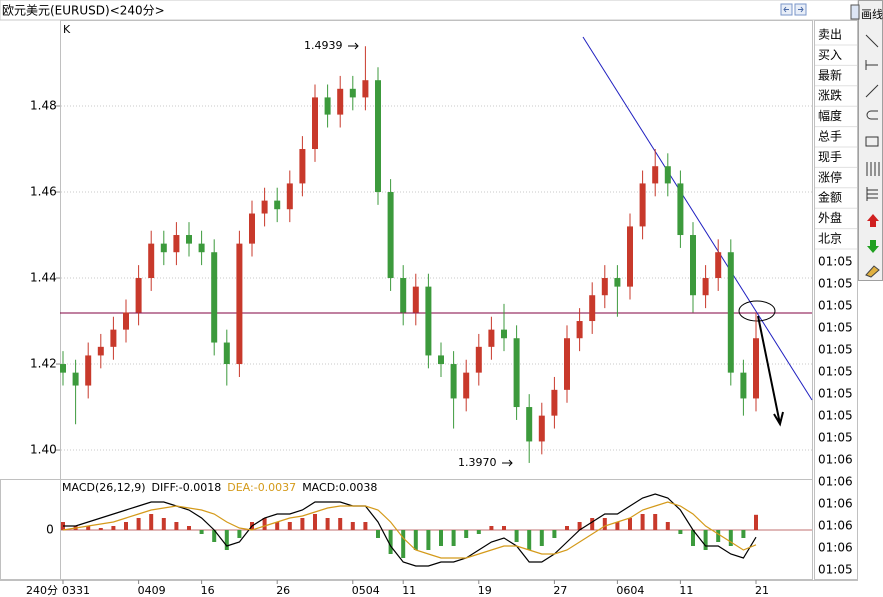 This screenshot has height=597, width=883. Describe the element at coordinates (208, 590) in the screenshot. I see `x-tick-label: 16` at that location.